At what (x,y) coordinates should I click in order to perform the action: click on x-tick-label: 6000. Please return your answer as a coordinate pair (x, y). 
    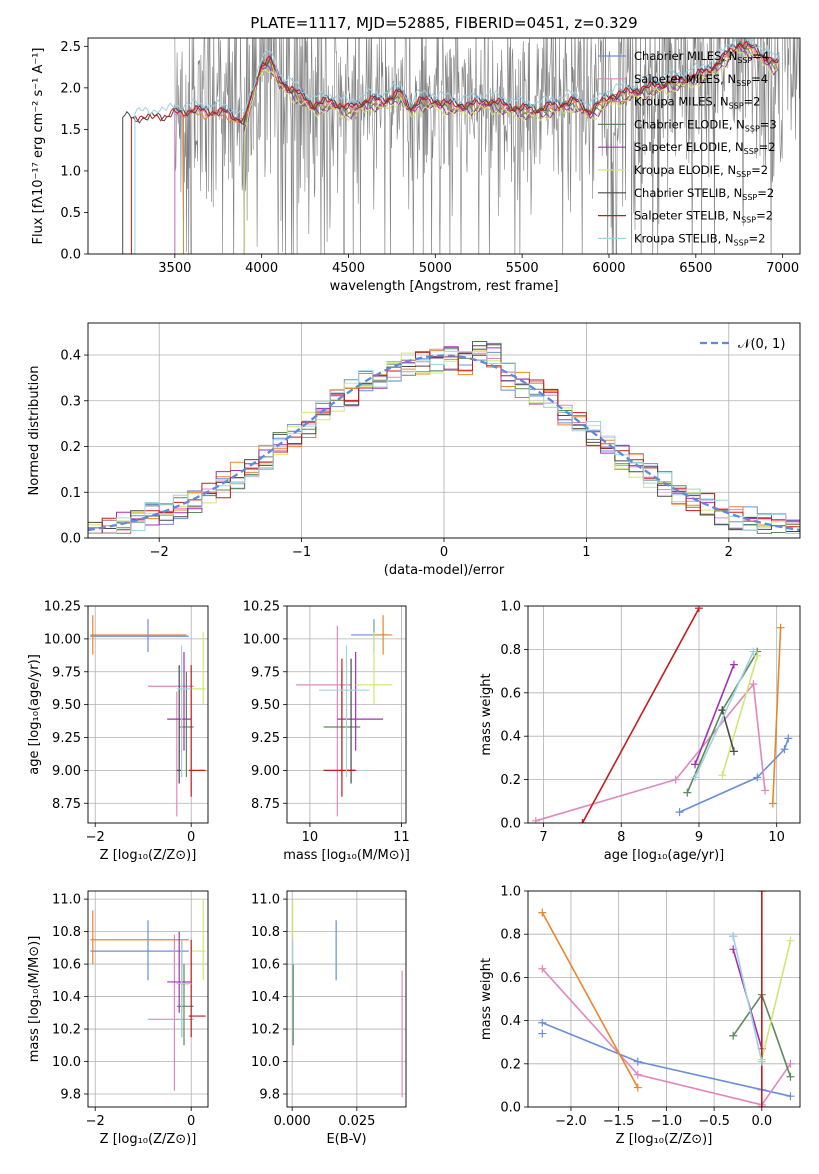
    Looking at the image, I should click on (608, 268).